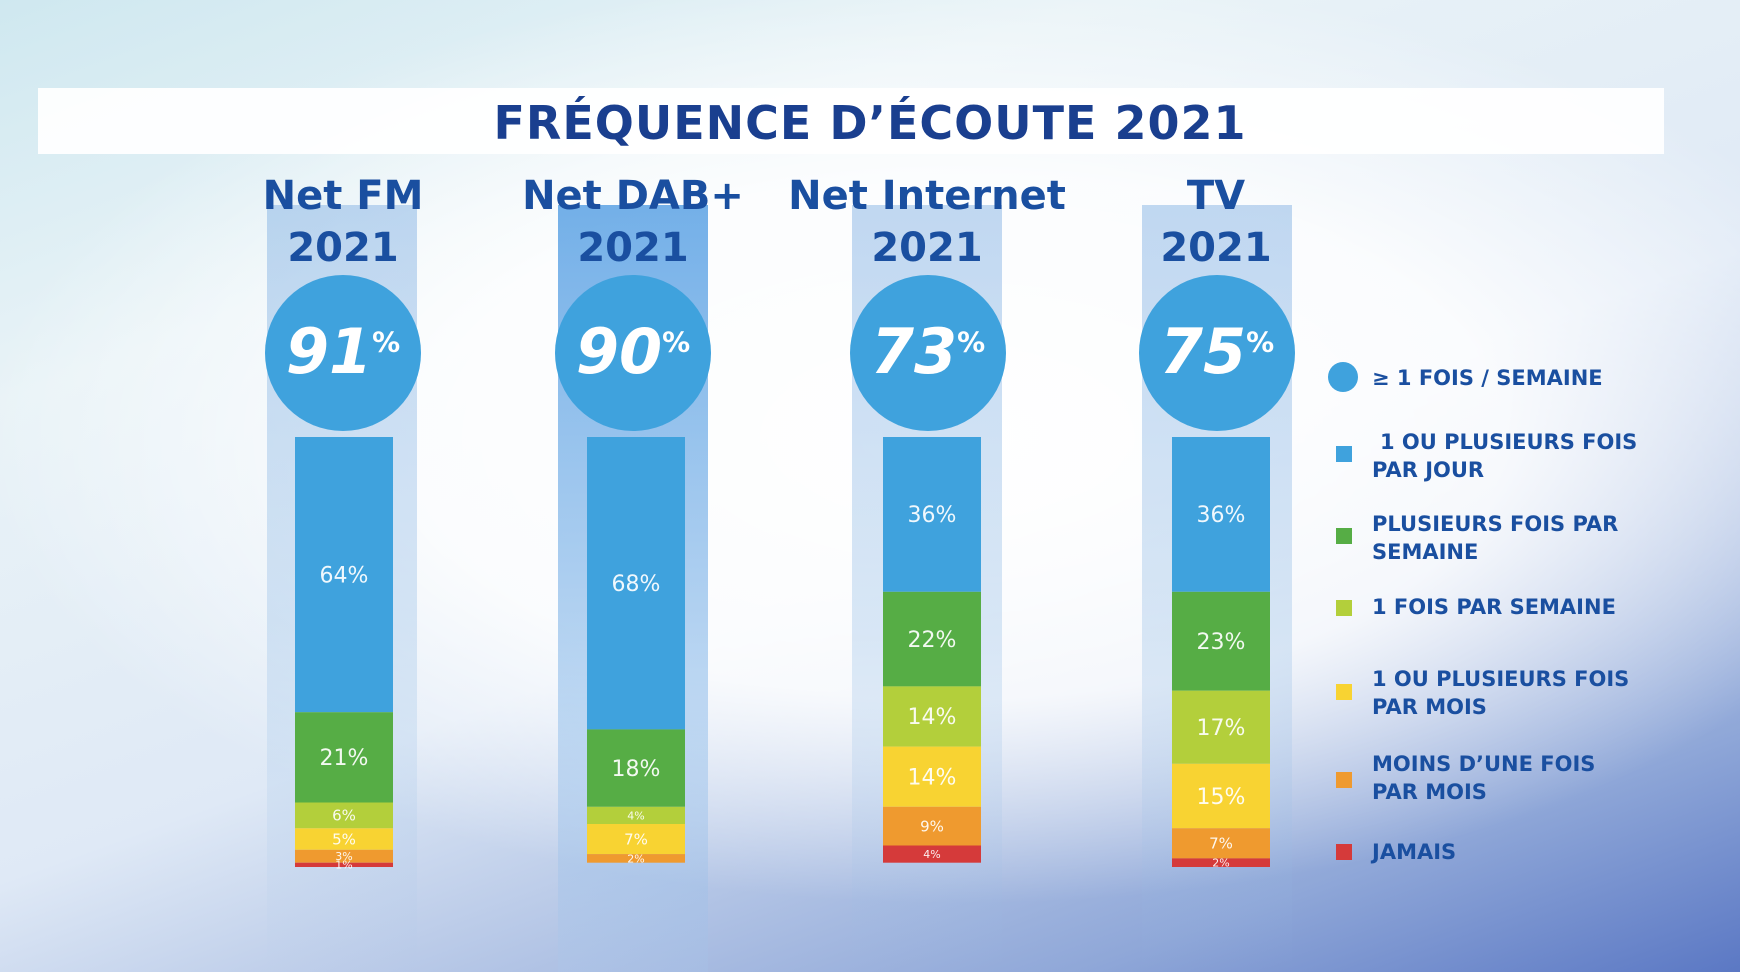  I want to click on legend-label-line2: PAR JOUR, so click(1428, 470).